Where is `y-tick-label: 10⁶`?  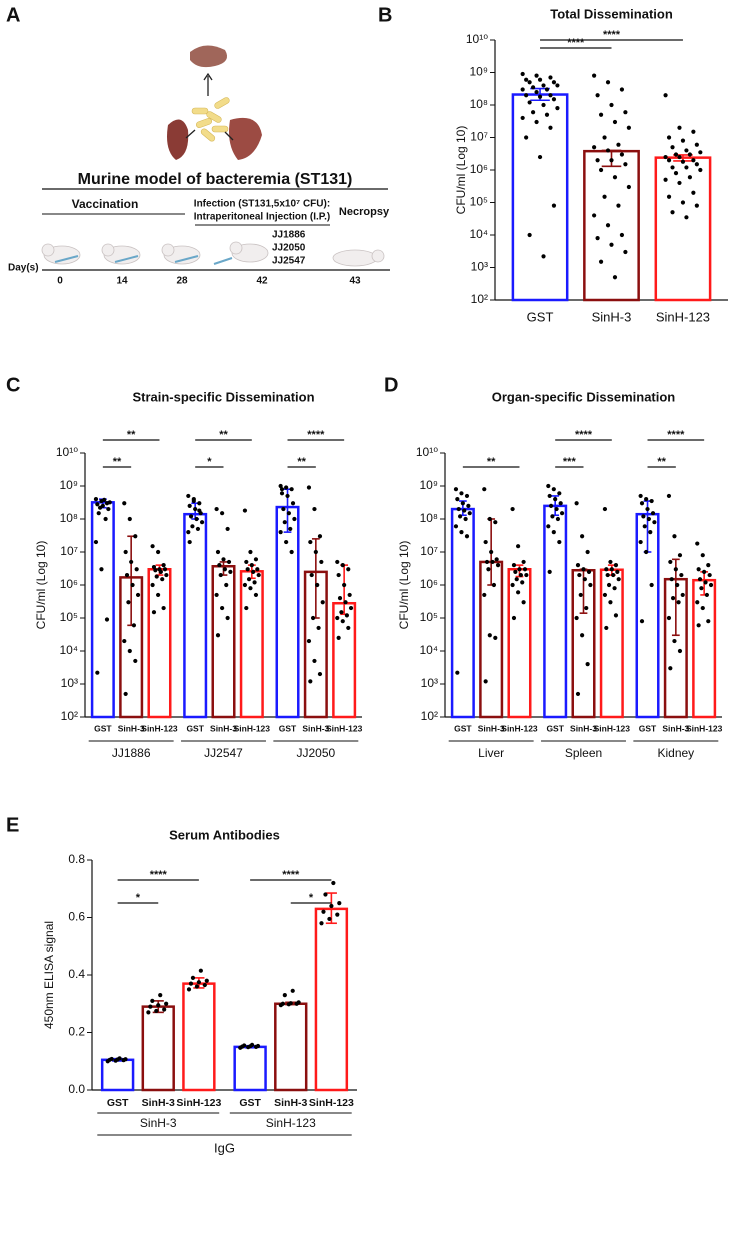
y-tick-label: 10⁶ is located at coordinates (479, 169).